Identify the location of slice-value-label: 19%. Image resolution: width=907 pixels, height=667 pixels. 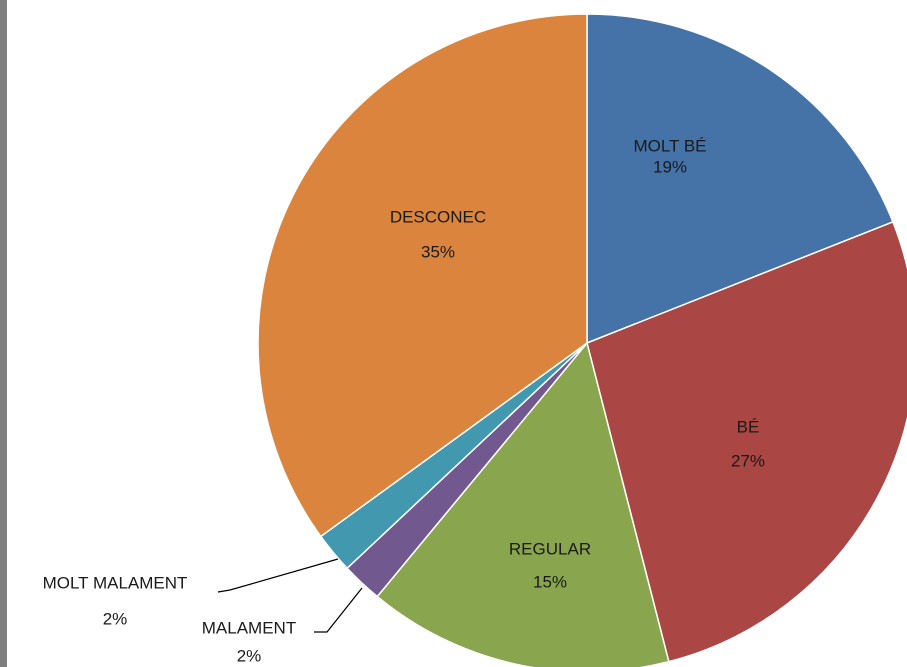
(670, 166).